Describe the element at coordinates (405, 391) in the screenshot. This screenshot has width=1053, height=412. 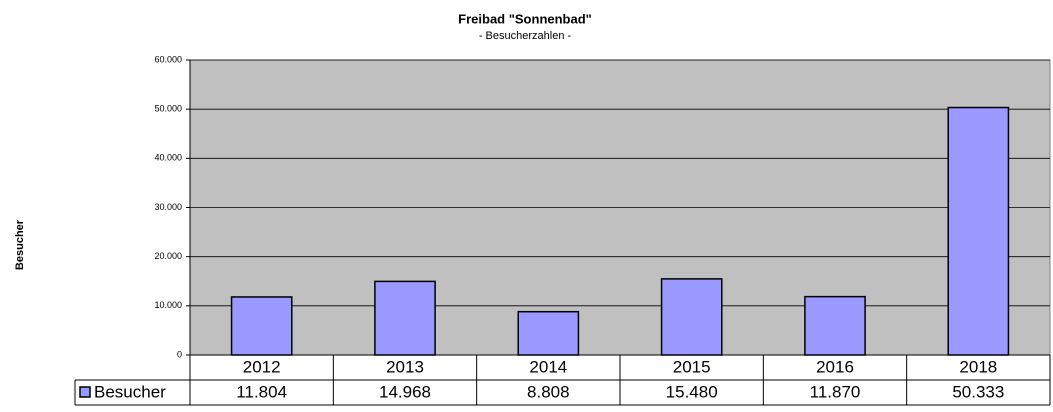
I see `data-table-value: 14.968` at that location.